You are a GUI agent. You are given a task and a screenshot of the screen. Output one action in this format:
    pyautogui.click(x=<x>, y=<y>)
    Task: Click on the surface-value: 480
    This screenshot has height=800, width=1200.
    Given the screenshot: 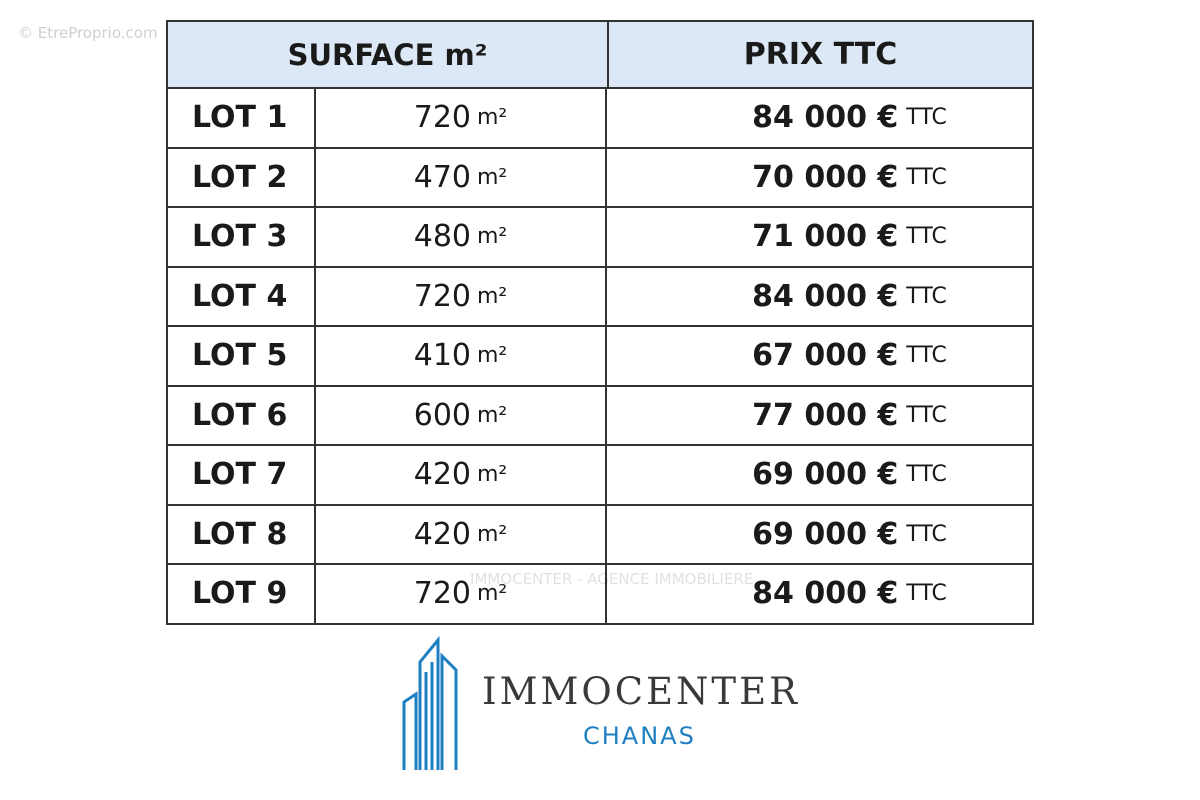 What is the action you would take?
    pyautogui.click(x=442, y=237)
    